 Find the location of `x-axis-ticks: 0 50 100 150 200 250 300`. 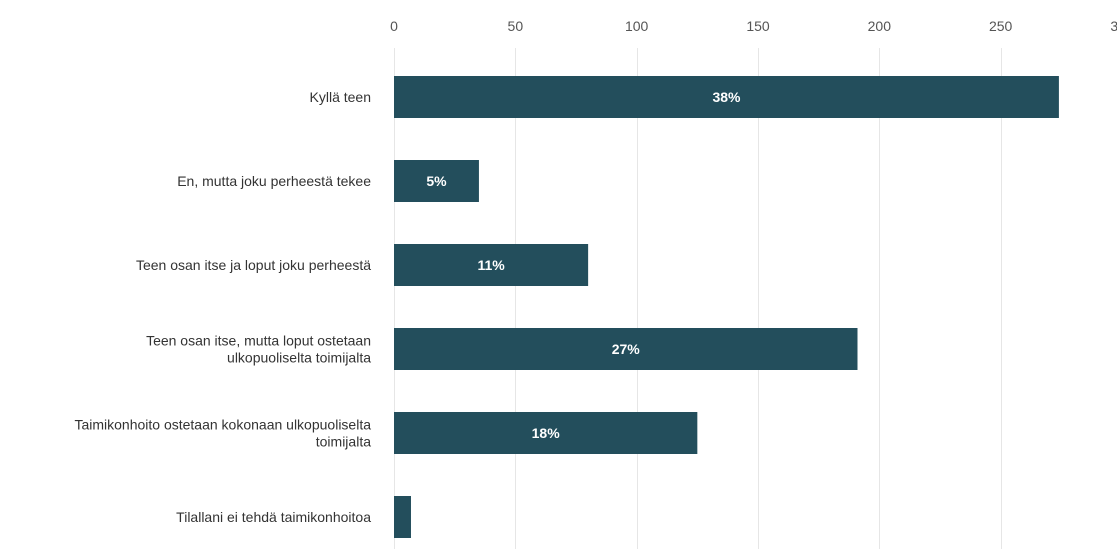

x-axis-ticks: 0 50 100 150 200 250 300 is located at coordinates (753, 26).